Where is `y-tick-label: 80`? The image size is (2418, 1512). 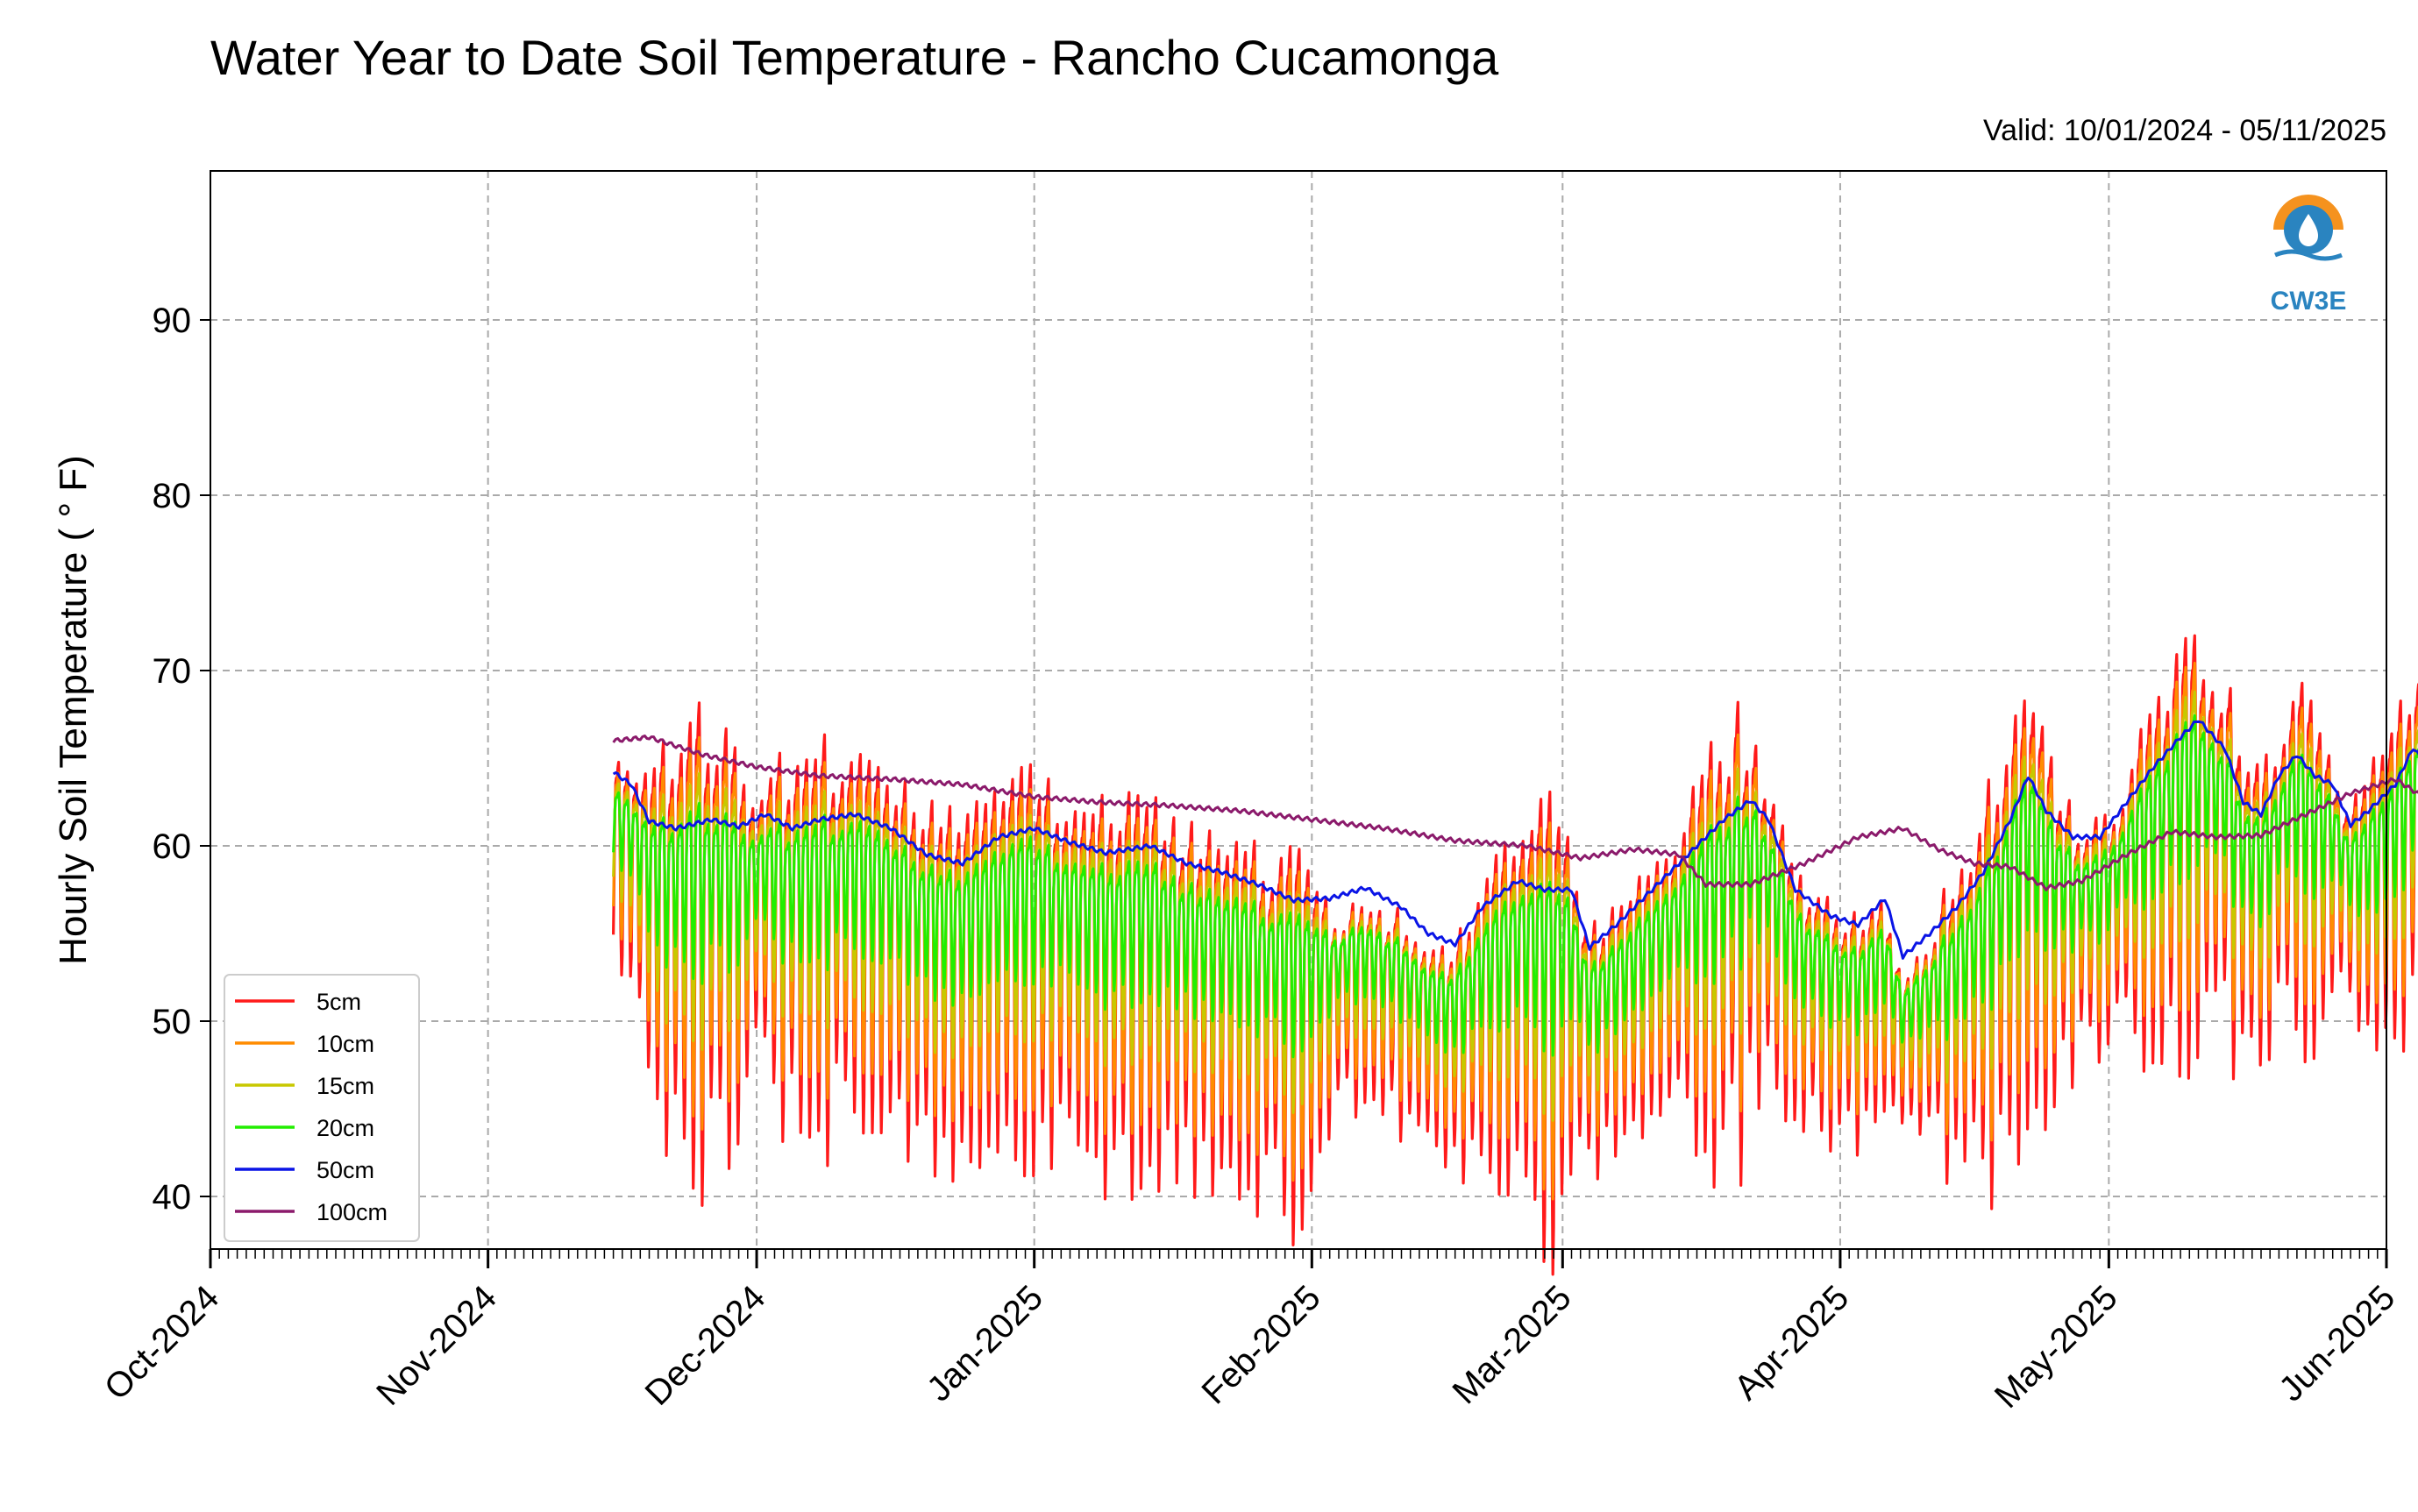
y-tick-label: 80 is located at coordinates (172, 496).